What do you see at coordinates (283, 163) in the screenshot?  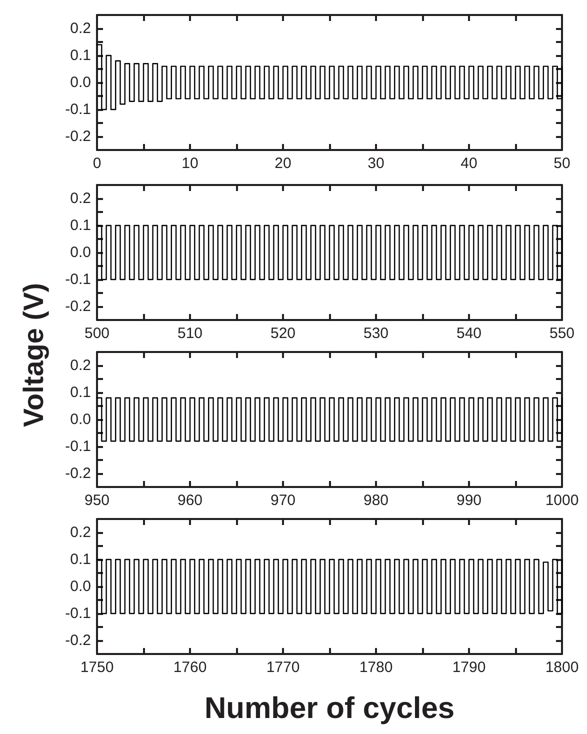 I see `x-tick-label: 20` at bounding box center [283, 163].